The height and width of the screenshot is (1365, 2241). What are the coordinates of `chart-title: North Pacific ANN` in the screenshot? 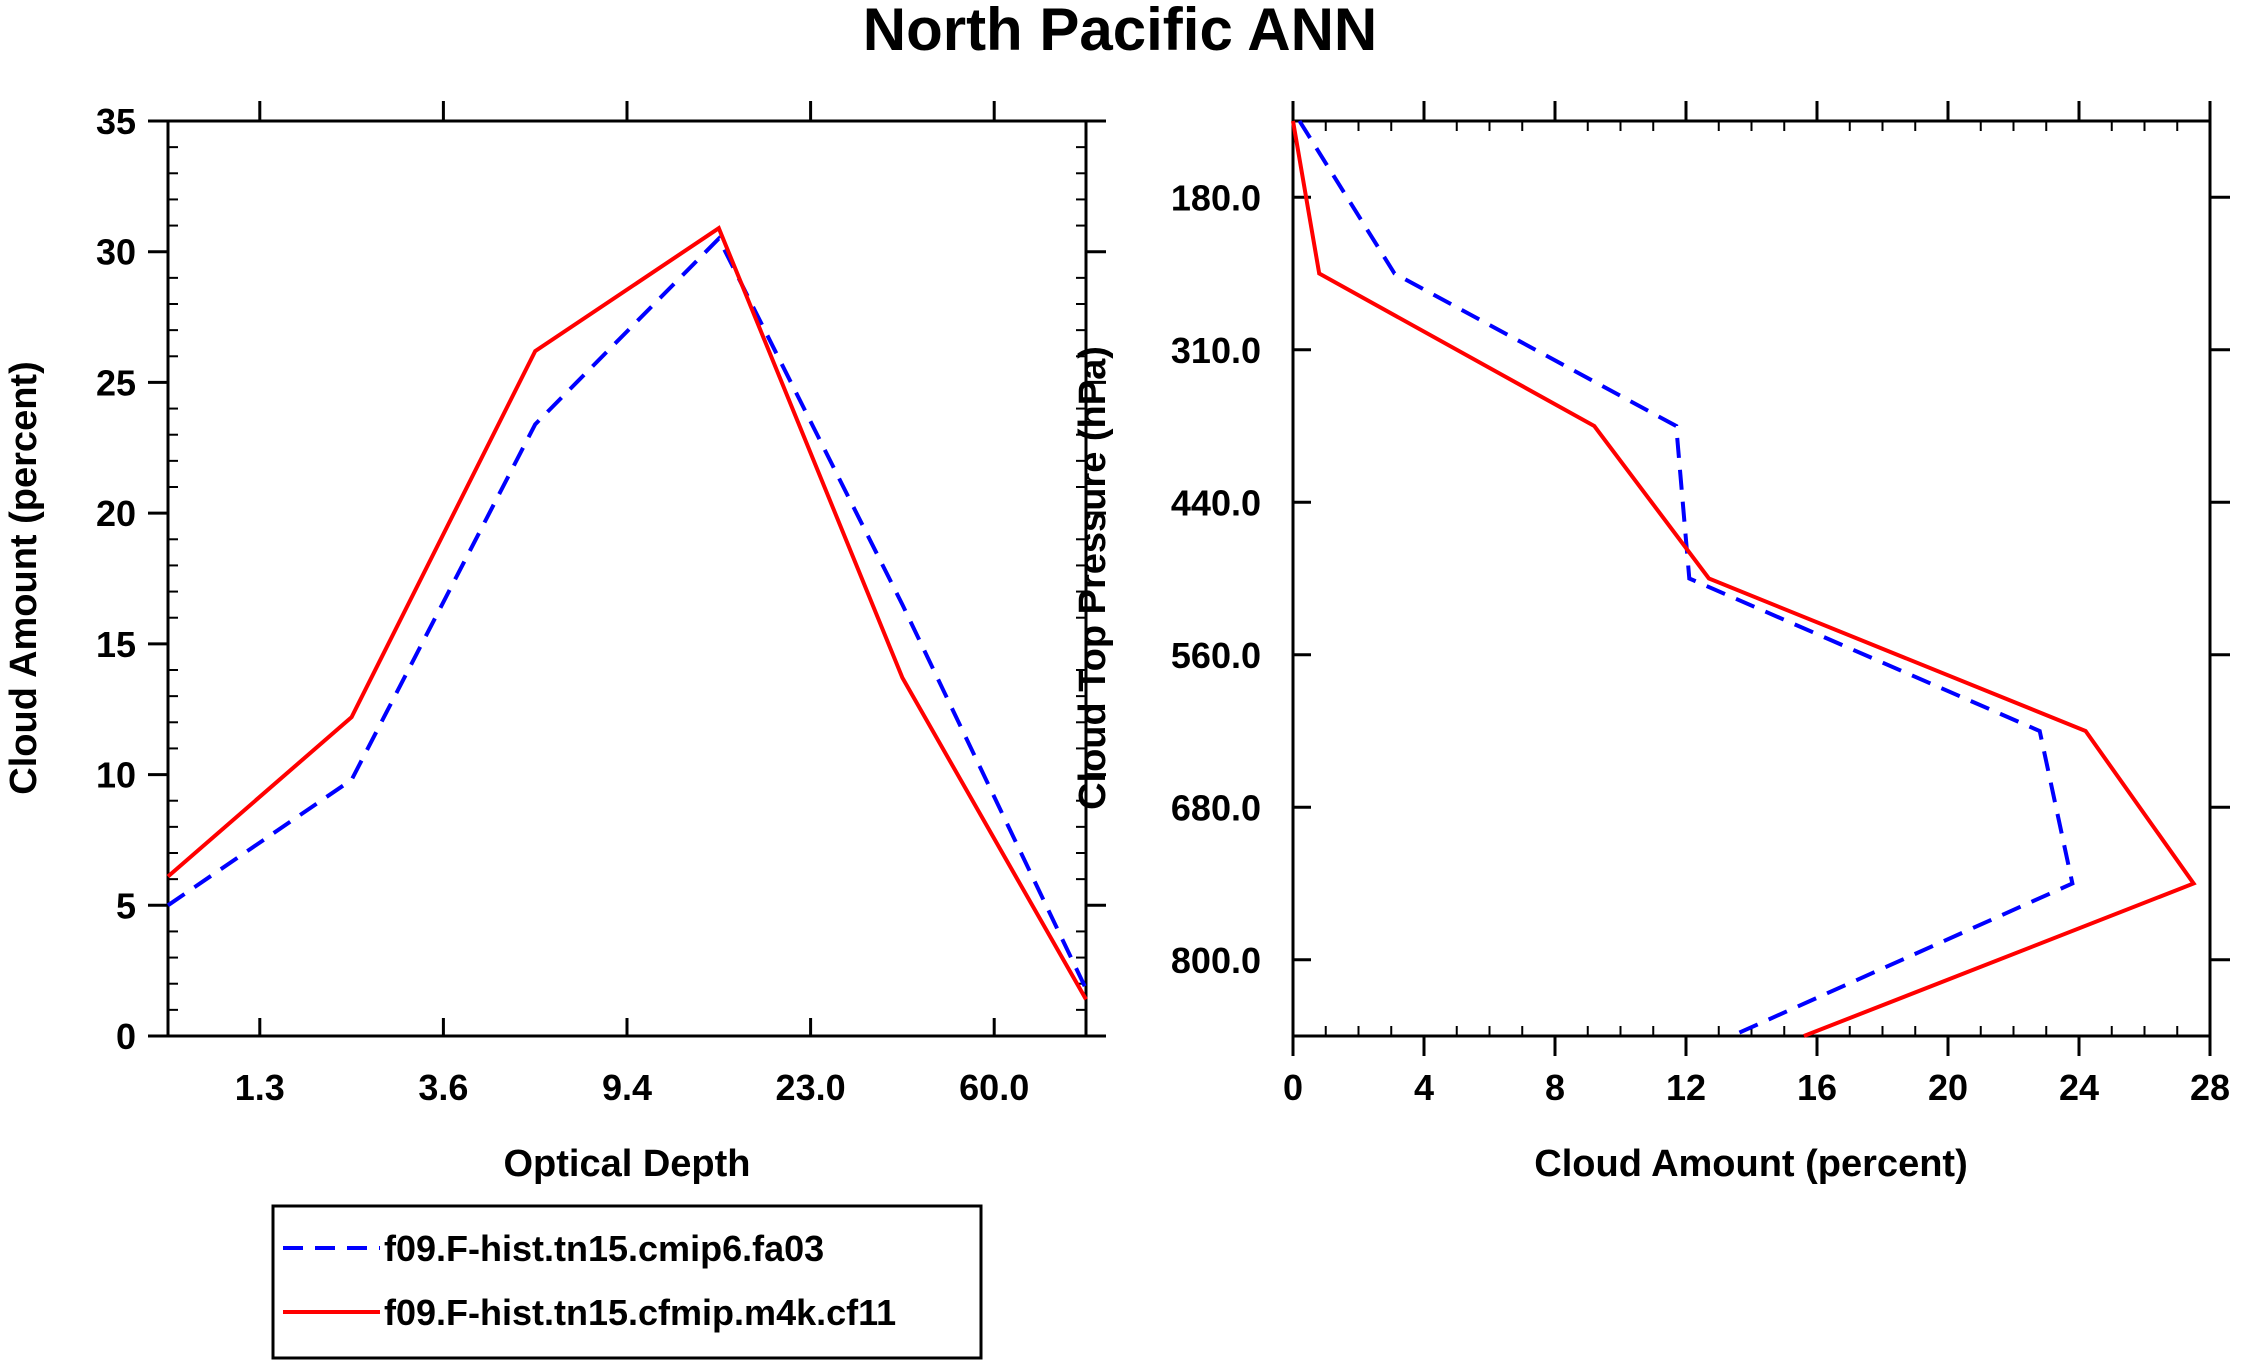 It's located at (1120, 31).